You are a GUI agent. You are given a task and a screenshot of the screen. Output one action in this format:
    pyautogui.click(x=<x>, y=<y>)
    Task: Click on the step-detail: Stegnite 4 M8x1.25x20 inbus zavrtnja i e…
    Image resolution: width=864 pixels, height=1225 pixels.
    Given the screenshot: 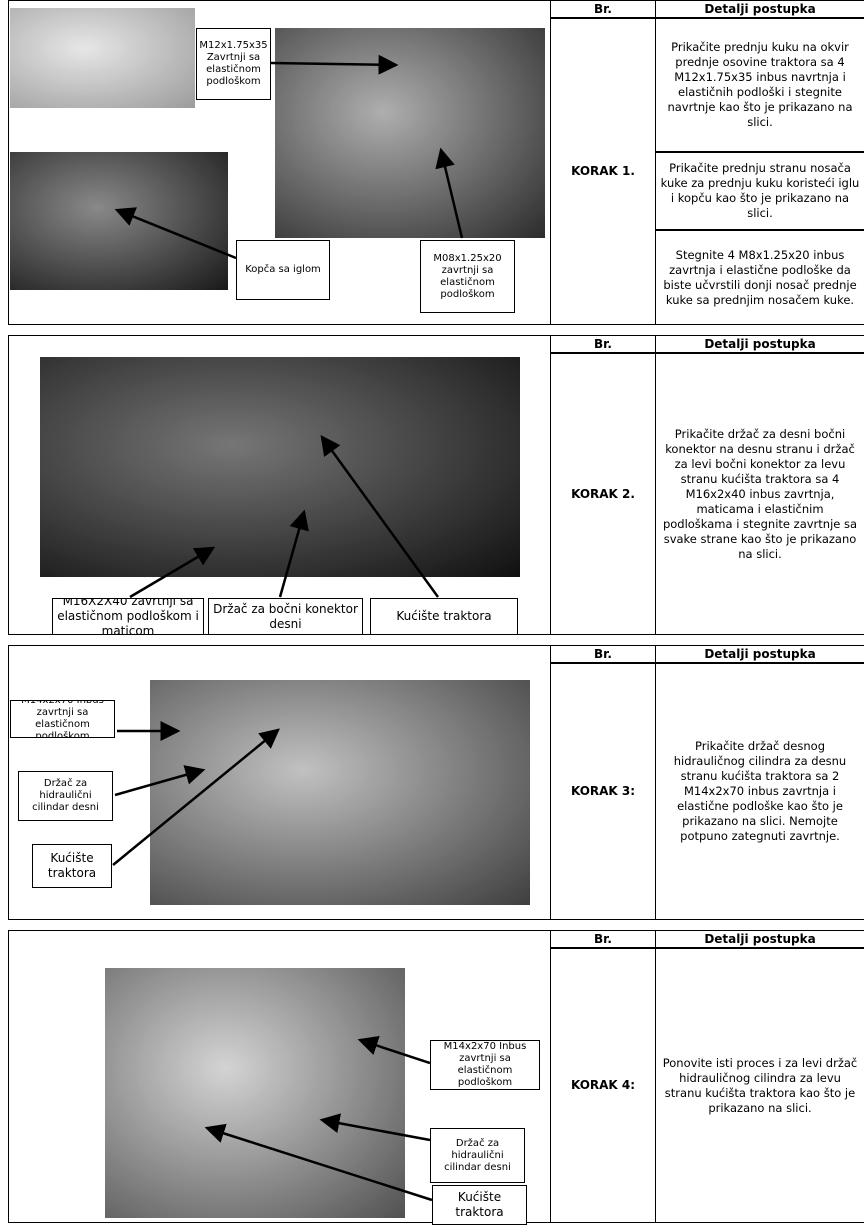 What is the action you would take?
    pyautogui.click(x=759, y=277)
    